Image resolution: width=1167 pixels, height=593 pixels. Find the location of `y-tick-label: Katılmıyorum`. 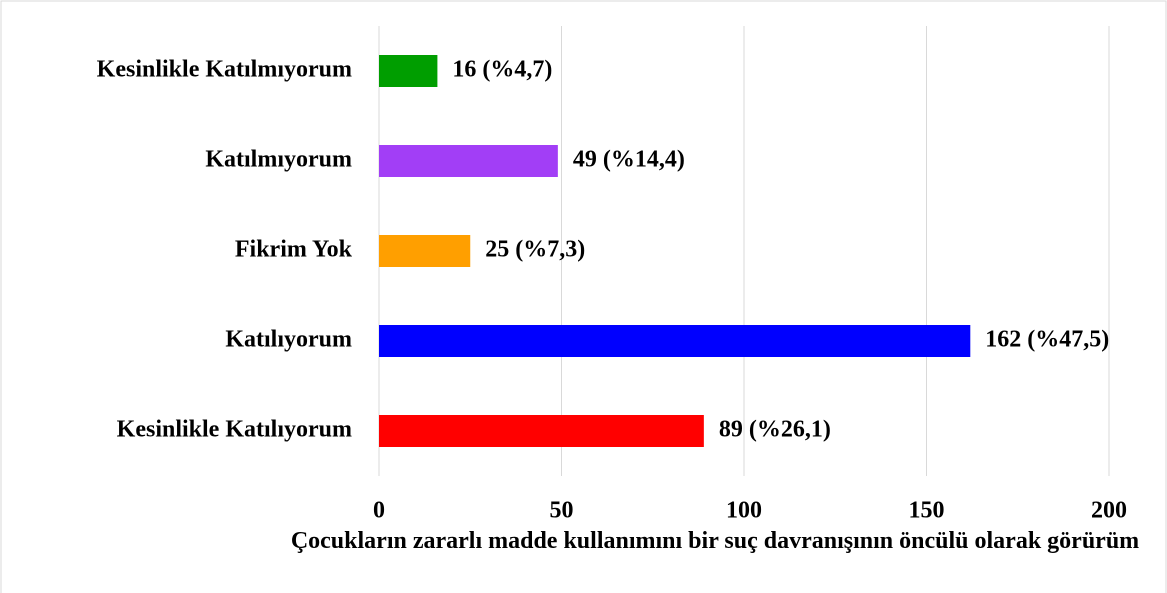

y-tick-label: Katılmıyorum is located at coordinates (278, 160).